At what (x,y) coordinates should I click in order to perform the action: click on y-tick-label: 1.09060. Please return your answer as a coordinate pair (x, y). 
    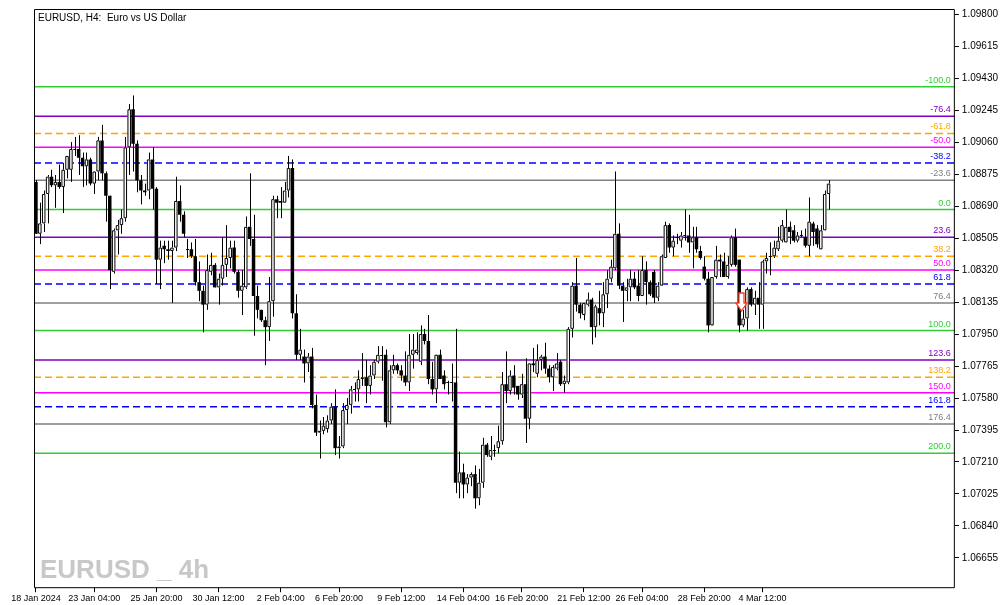
    Looking at the image, I should click on (980, 141).